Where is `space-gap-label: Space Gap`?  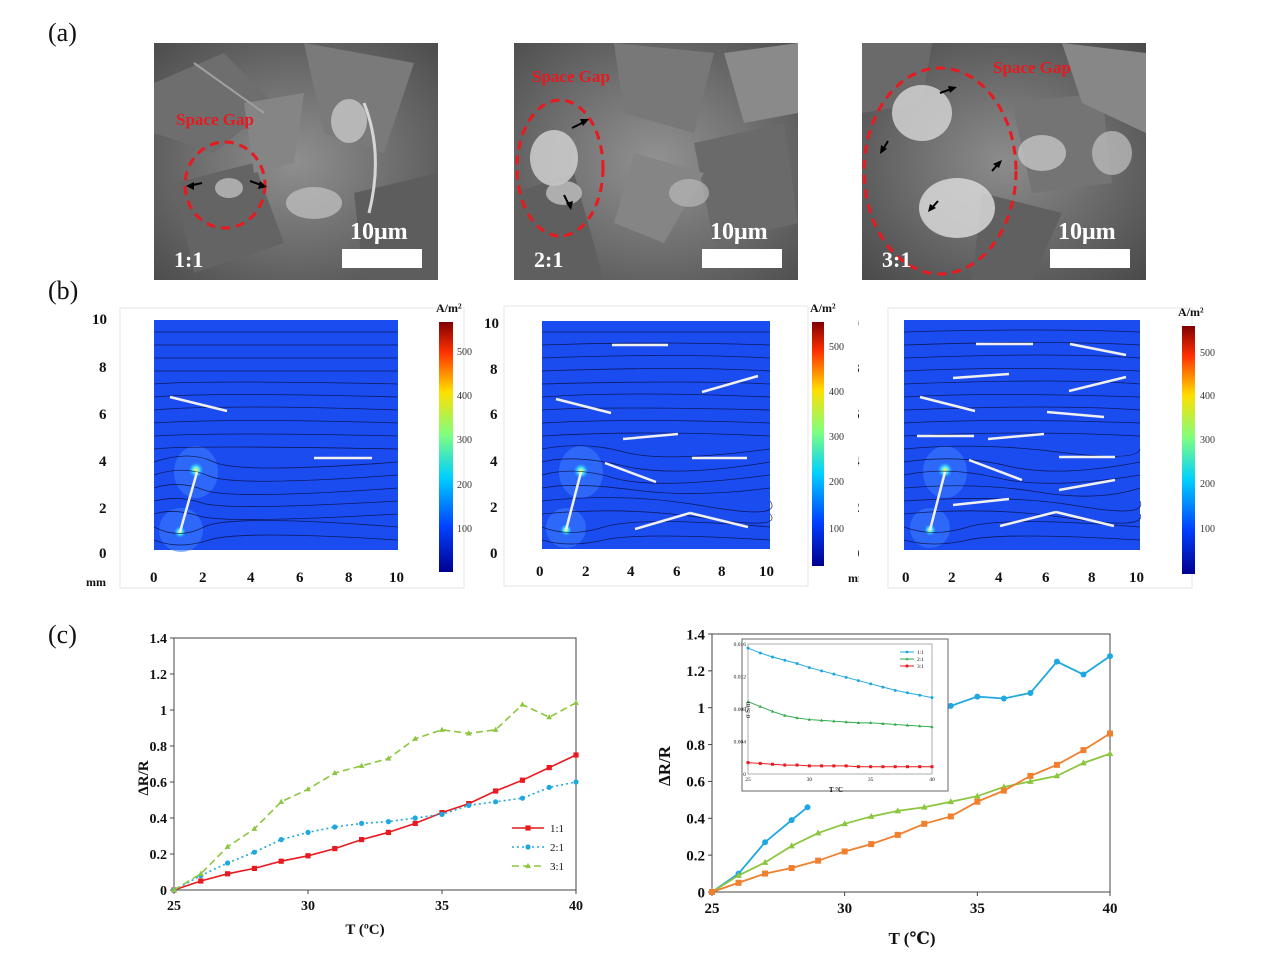
space-gap-label: Space Gap is located at coordinates (1032, 67).